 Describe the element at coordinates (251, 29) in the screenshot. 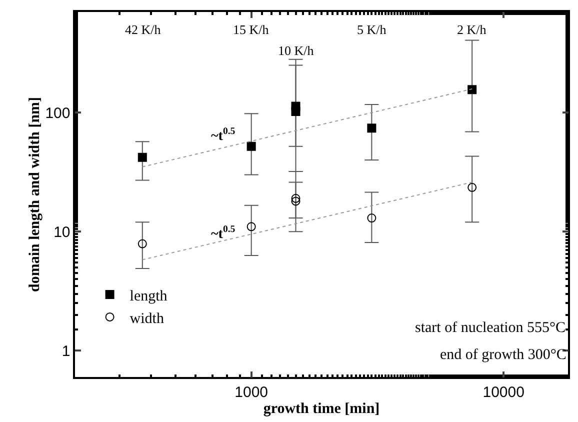

I see `annotation: 15 K/h` at that location.